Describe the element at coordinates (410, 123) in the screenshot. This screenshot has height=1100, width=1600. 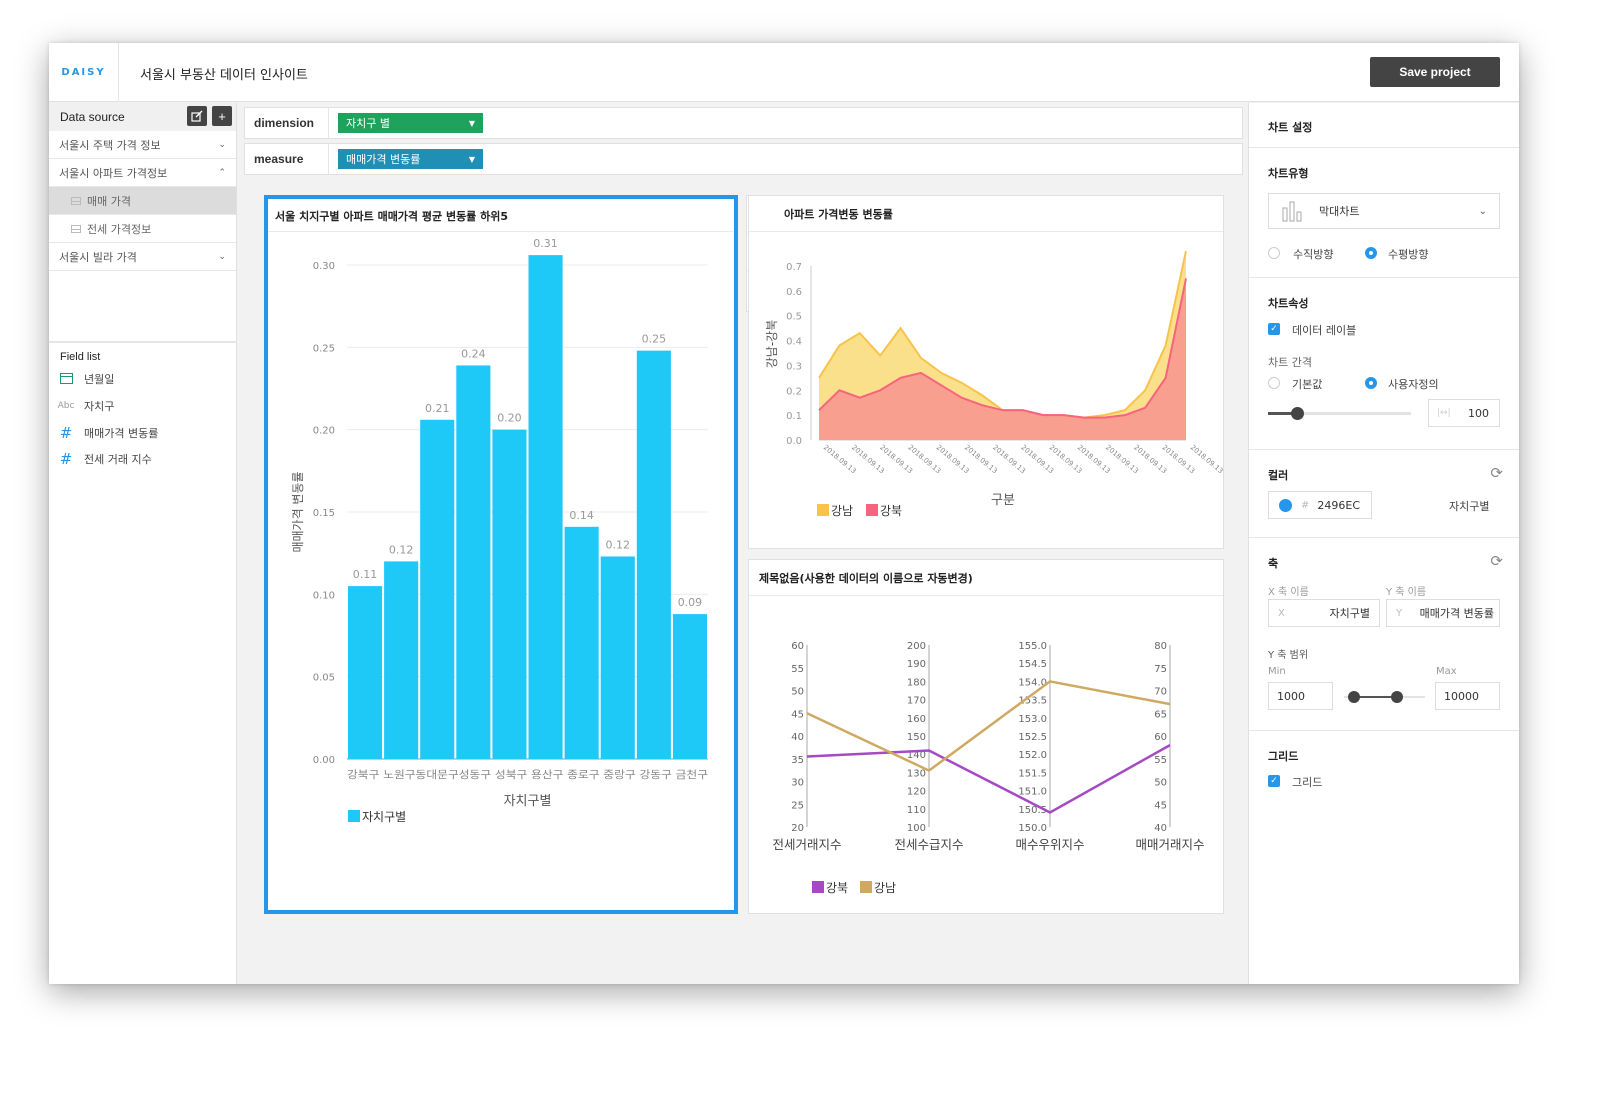
I see `dimension-pill: 자치구 별 ▼` at that location.